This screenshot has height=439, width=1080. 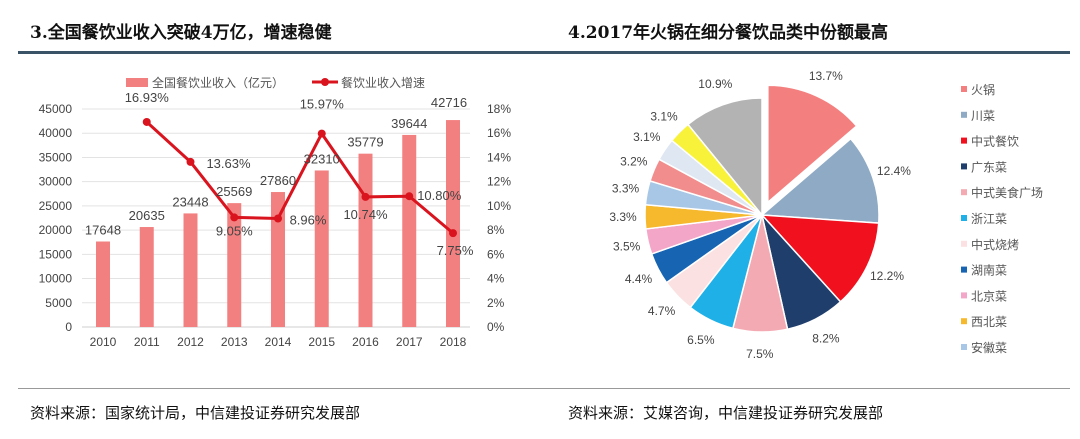 What do you see at coordinates (308, 219) in the screenshot?
I see `growth-value-label: 8.96%` at bounding box center [308, 219].